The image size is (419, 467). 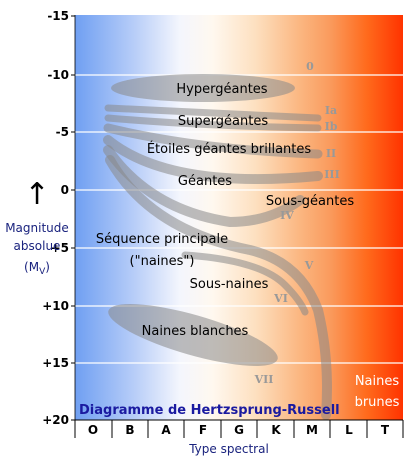 I want to click on subgiants-label: Sous-géantes, so click(x=310, y=201).